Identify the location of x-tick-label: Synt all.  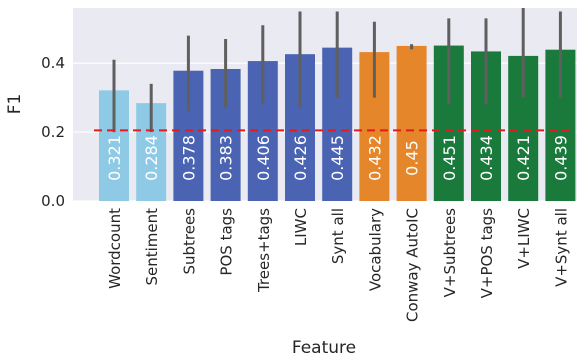
(338, 236).